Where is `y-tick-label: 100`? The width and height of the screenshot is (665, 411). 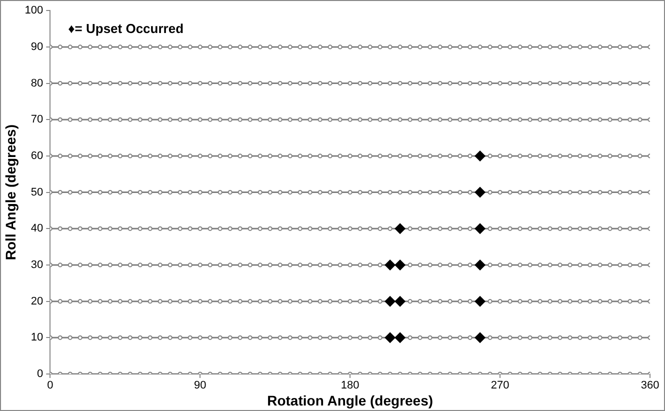 y-tick-label: 100 is located at coordinates (34, 10).